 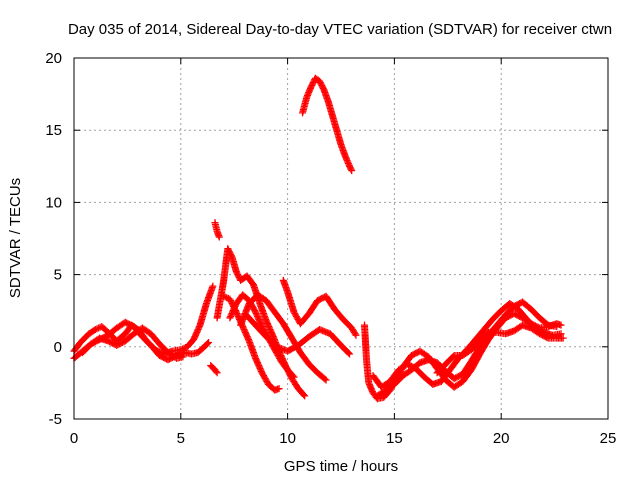 I want to click on y-tick-label: 10, so click(x=53, y=202).